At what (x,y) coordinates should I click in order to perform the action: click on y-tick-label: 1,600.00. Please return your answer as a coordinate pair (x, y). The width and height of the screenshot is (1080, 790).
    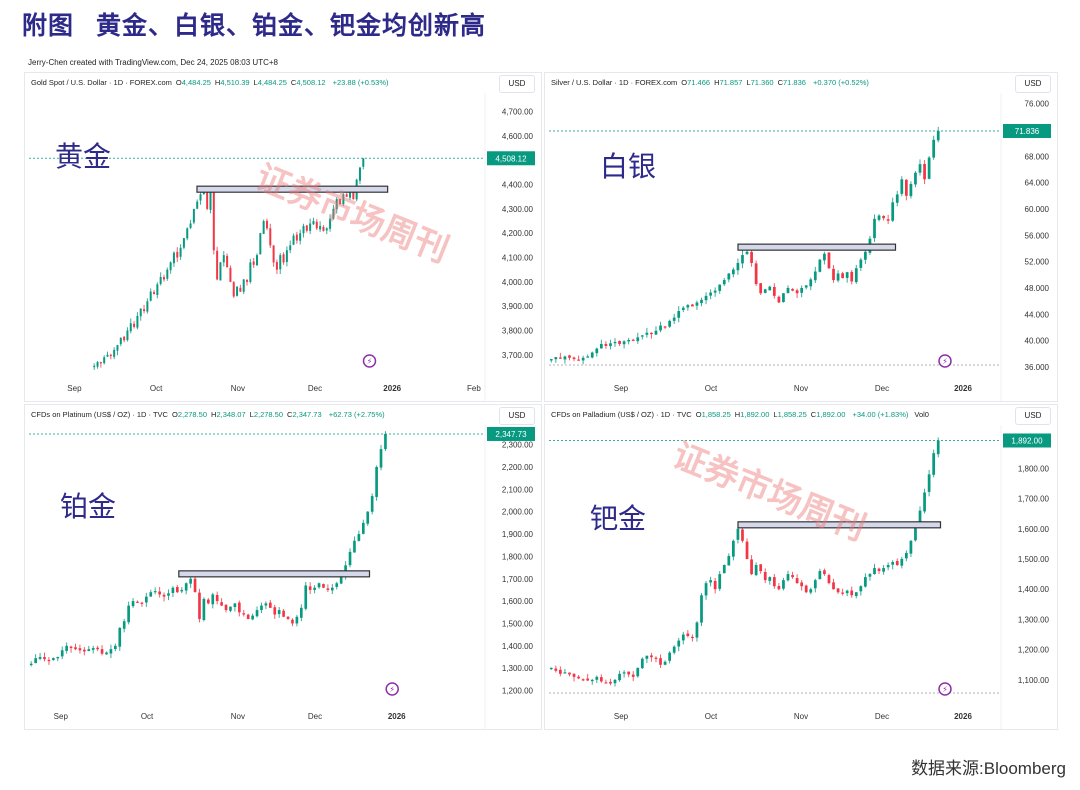
    Looking at the image, I should click on (518, 601).